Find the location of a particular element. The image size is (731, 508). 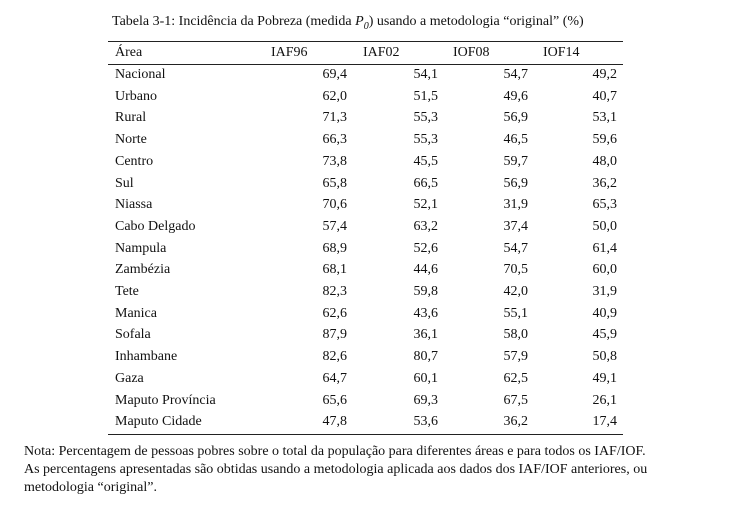

cell: 69,4 is located at coordinates (335, 74).